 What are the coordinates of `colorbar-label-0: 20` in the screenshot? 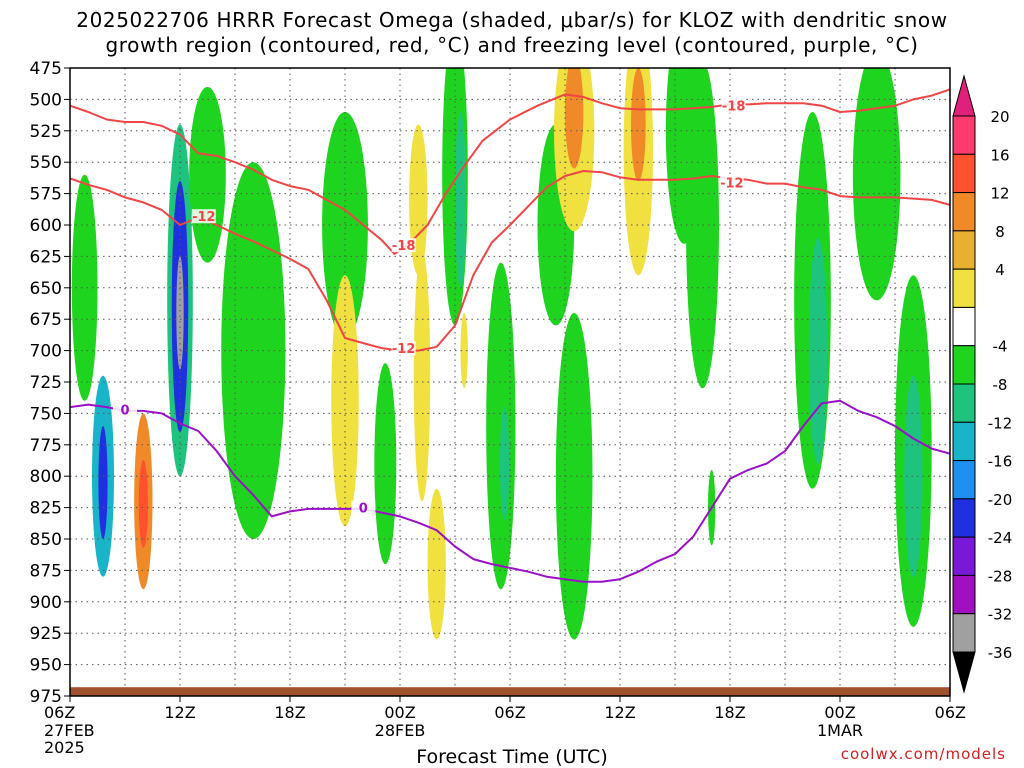 It's located at (999, 117).